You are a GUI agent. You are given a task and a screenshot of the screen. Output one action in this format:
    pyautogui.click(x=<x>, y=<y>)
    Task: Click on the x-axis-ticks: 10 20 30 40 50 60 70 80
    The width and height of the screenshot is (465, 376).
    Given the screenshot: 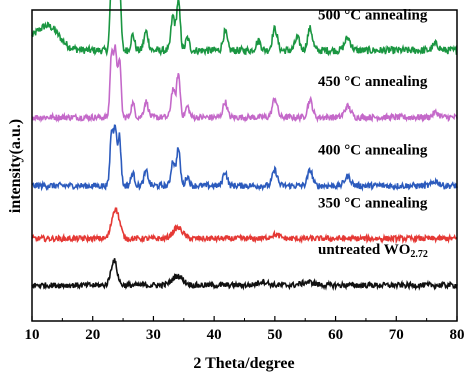 What is the action you would take?
    pyautogui.click(x=245, y=329)
    